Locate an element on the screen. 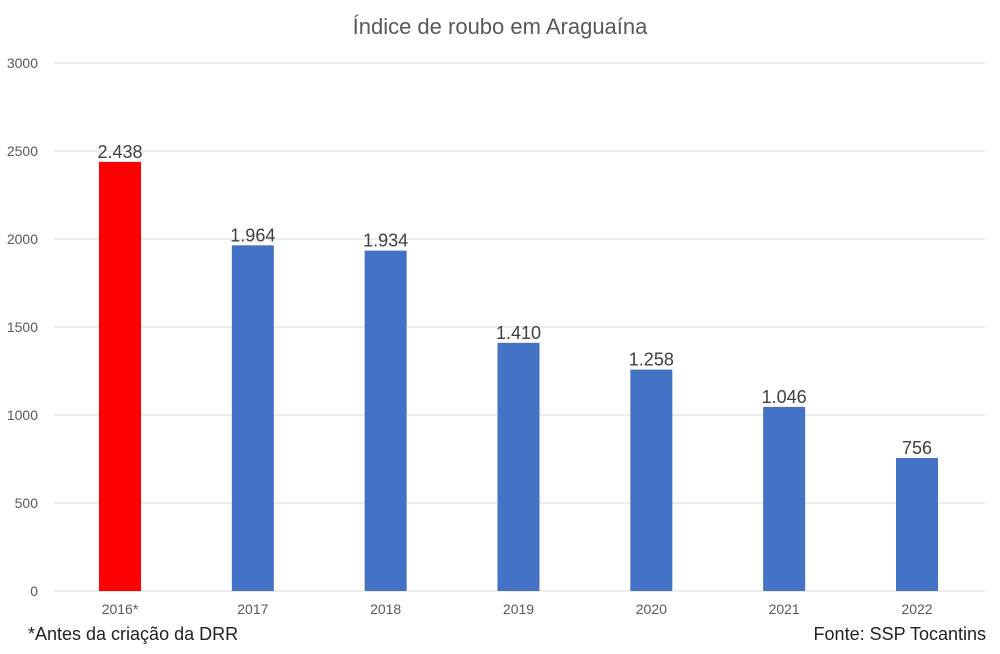 This screenshot has height=654, width=1000. y-tick-label: 3000 is located at coordinates (22, 63).